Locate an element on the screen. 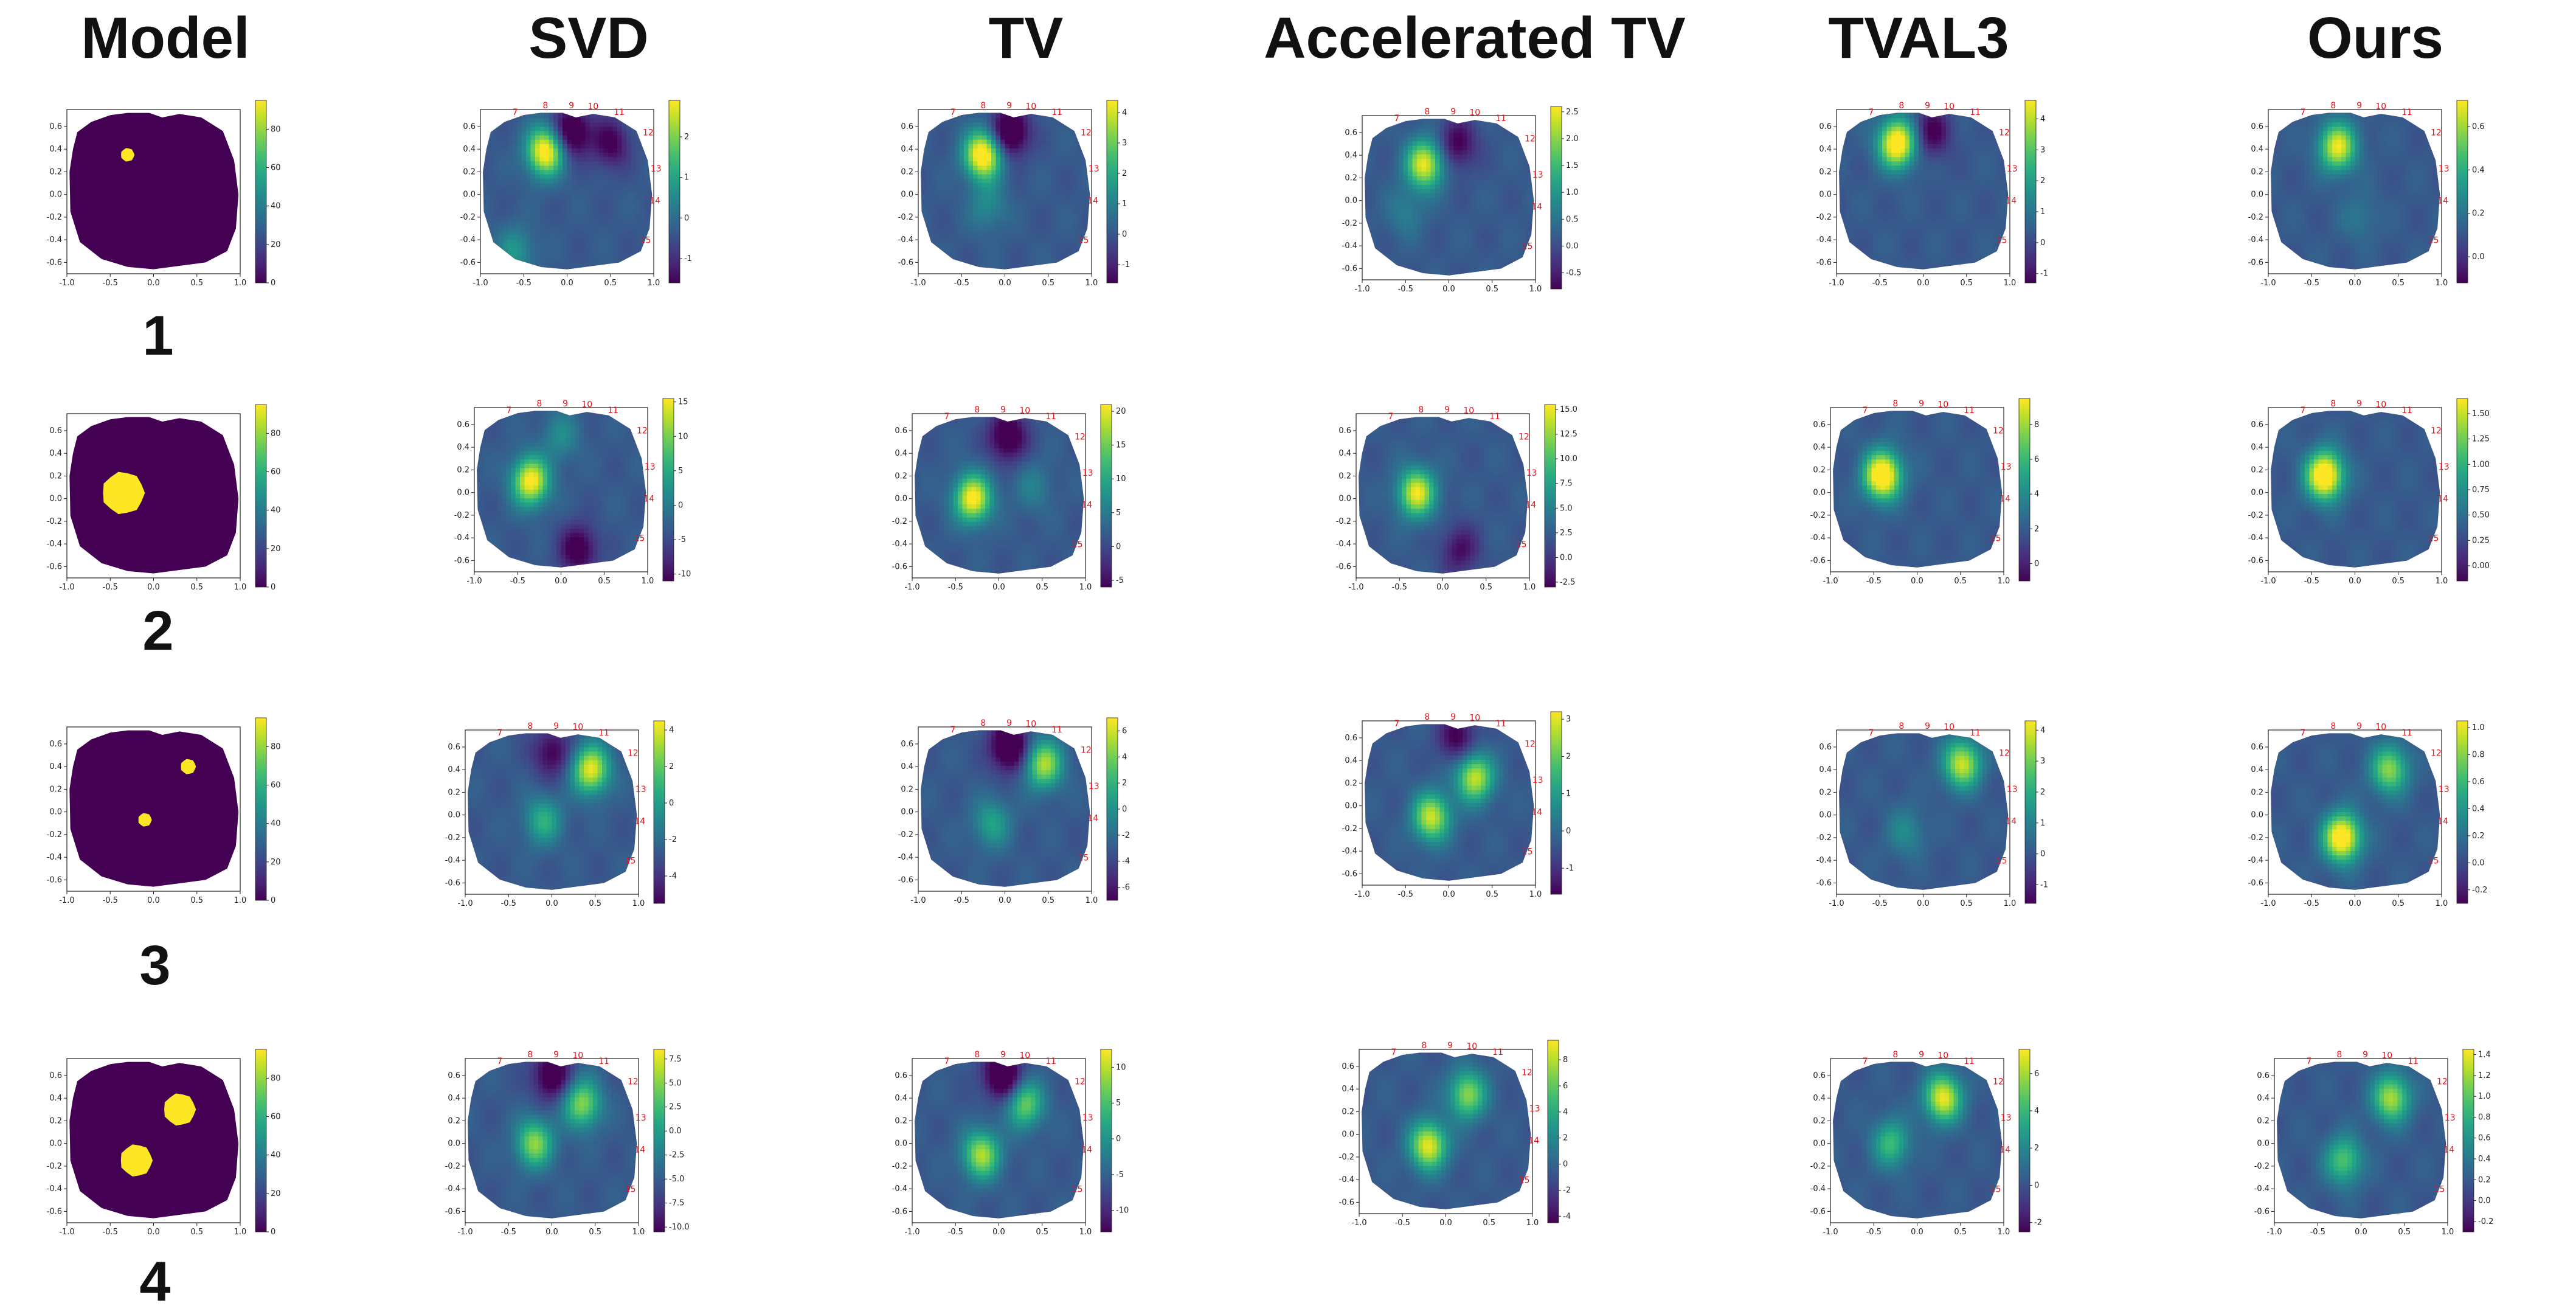  colorbar-tick-label: 40 is located at coordinates (276, 1155).